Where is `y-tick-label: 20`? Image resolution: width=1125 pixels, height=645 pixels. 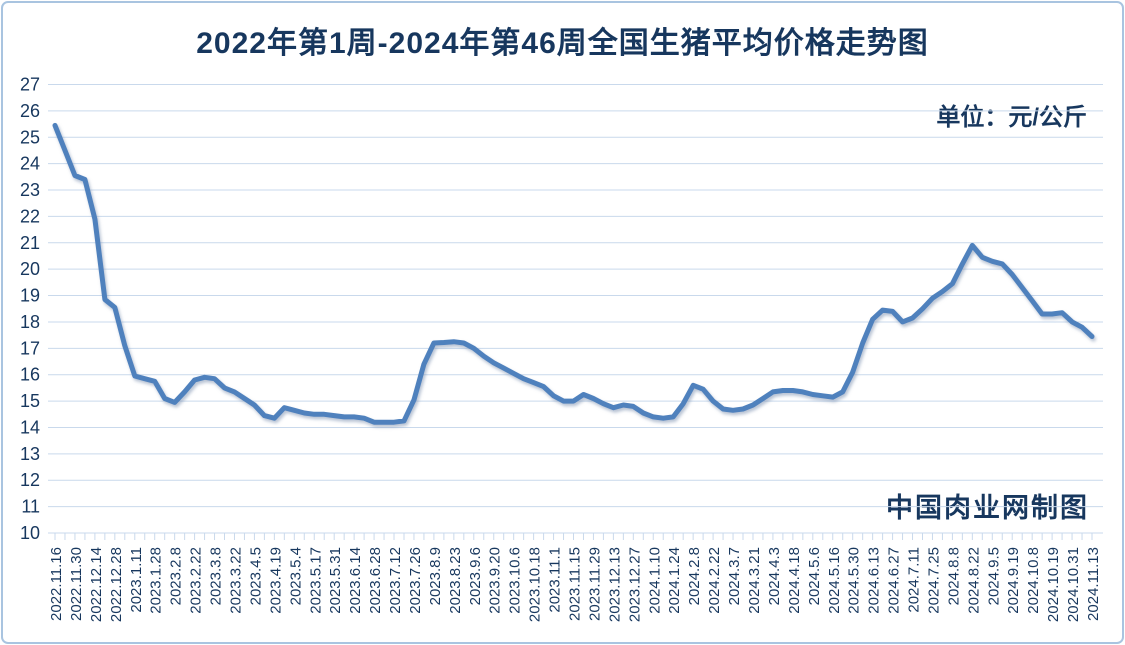 y-tick-label: 20 is located at coordinates (30, 269).